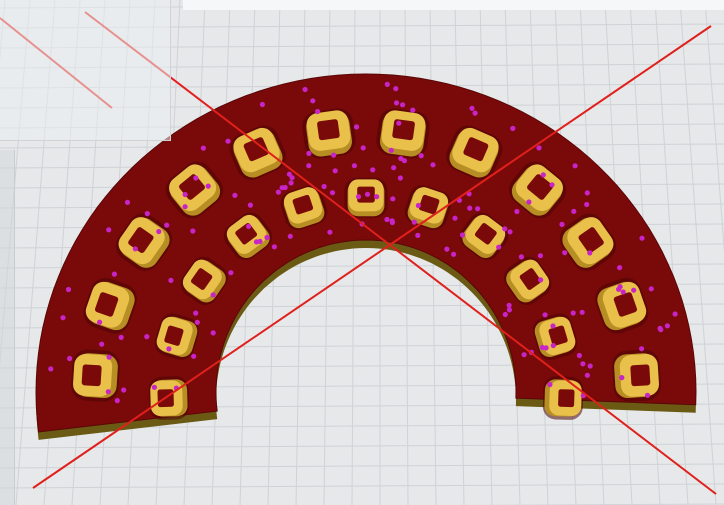  What do you see at coordinates (85, 70) in the screenshot?
I see `overlay-panel` at bounding box center [85, 70].